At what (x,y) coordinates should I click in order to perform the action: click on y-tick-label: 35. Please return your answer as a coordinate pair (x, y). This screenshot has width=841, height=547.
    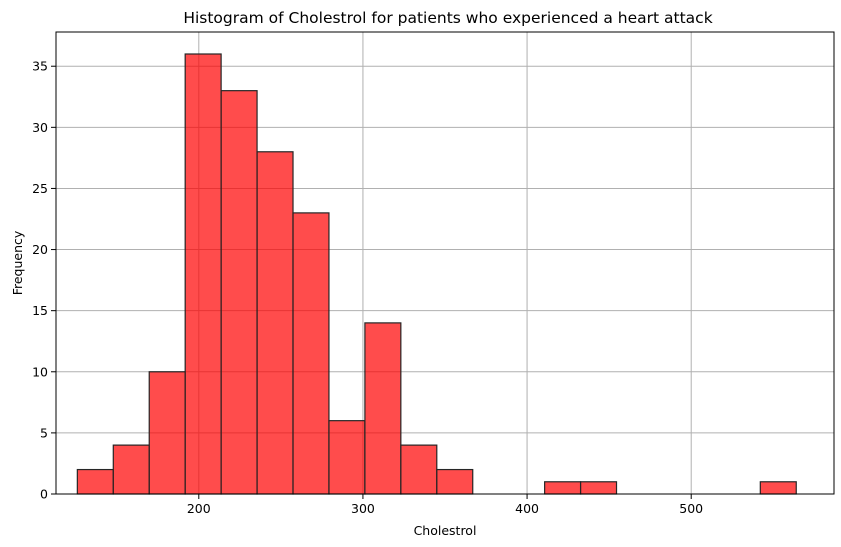
    Looking at the image, I should click on (40, 66).